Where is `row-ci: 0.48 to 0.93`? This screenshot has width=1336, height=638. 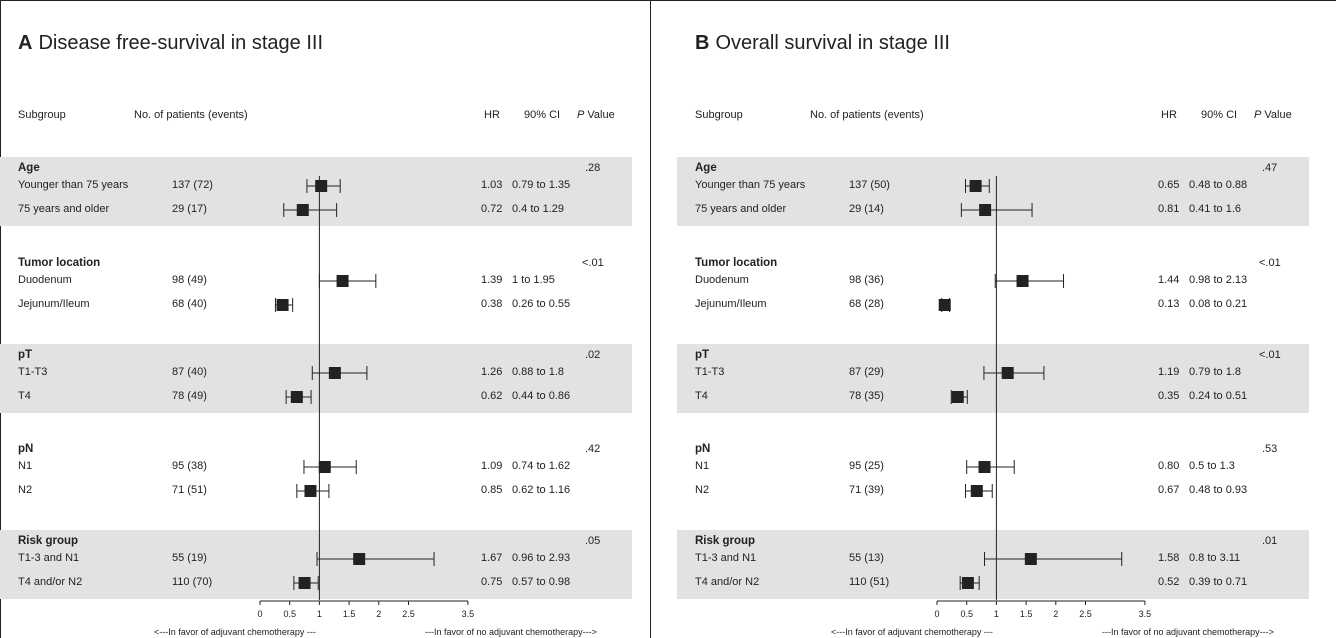 row-ci: 0.48 to 0.93 is located at coordinates (1218, 490).